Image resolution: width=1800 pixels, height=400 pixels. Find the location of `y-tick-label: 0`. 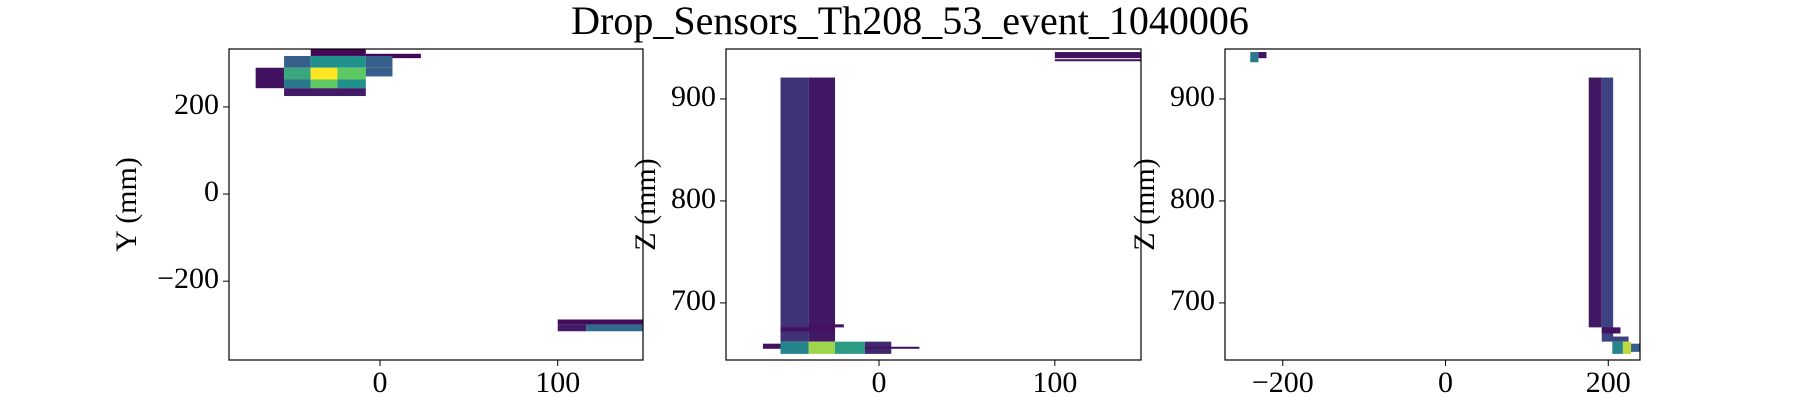

y-tick-label: 0 is located at coordinates (211, 191).